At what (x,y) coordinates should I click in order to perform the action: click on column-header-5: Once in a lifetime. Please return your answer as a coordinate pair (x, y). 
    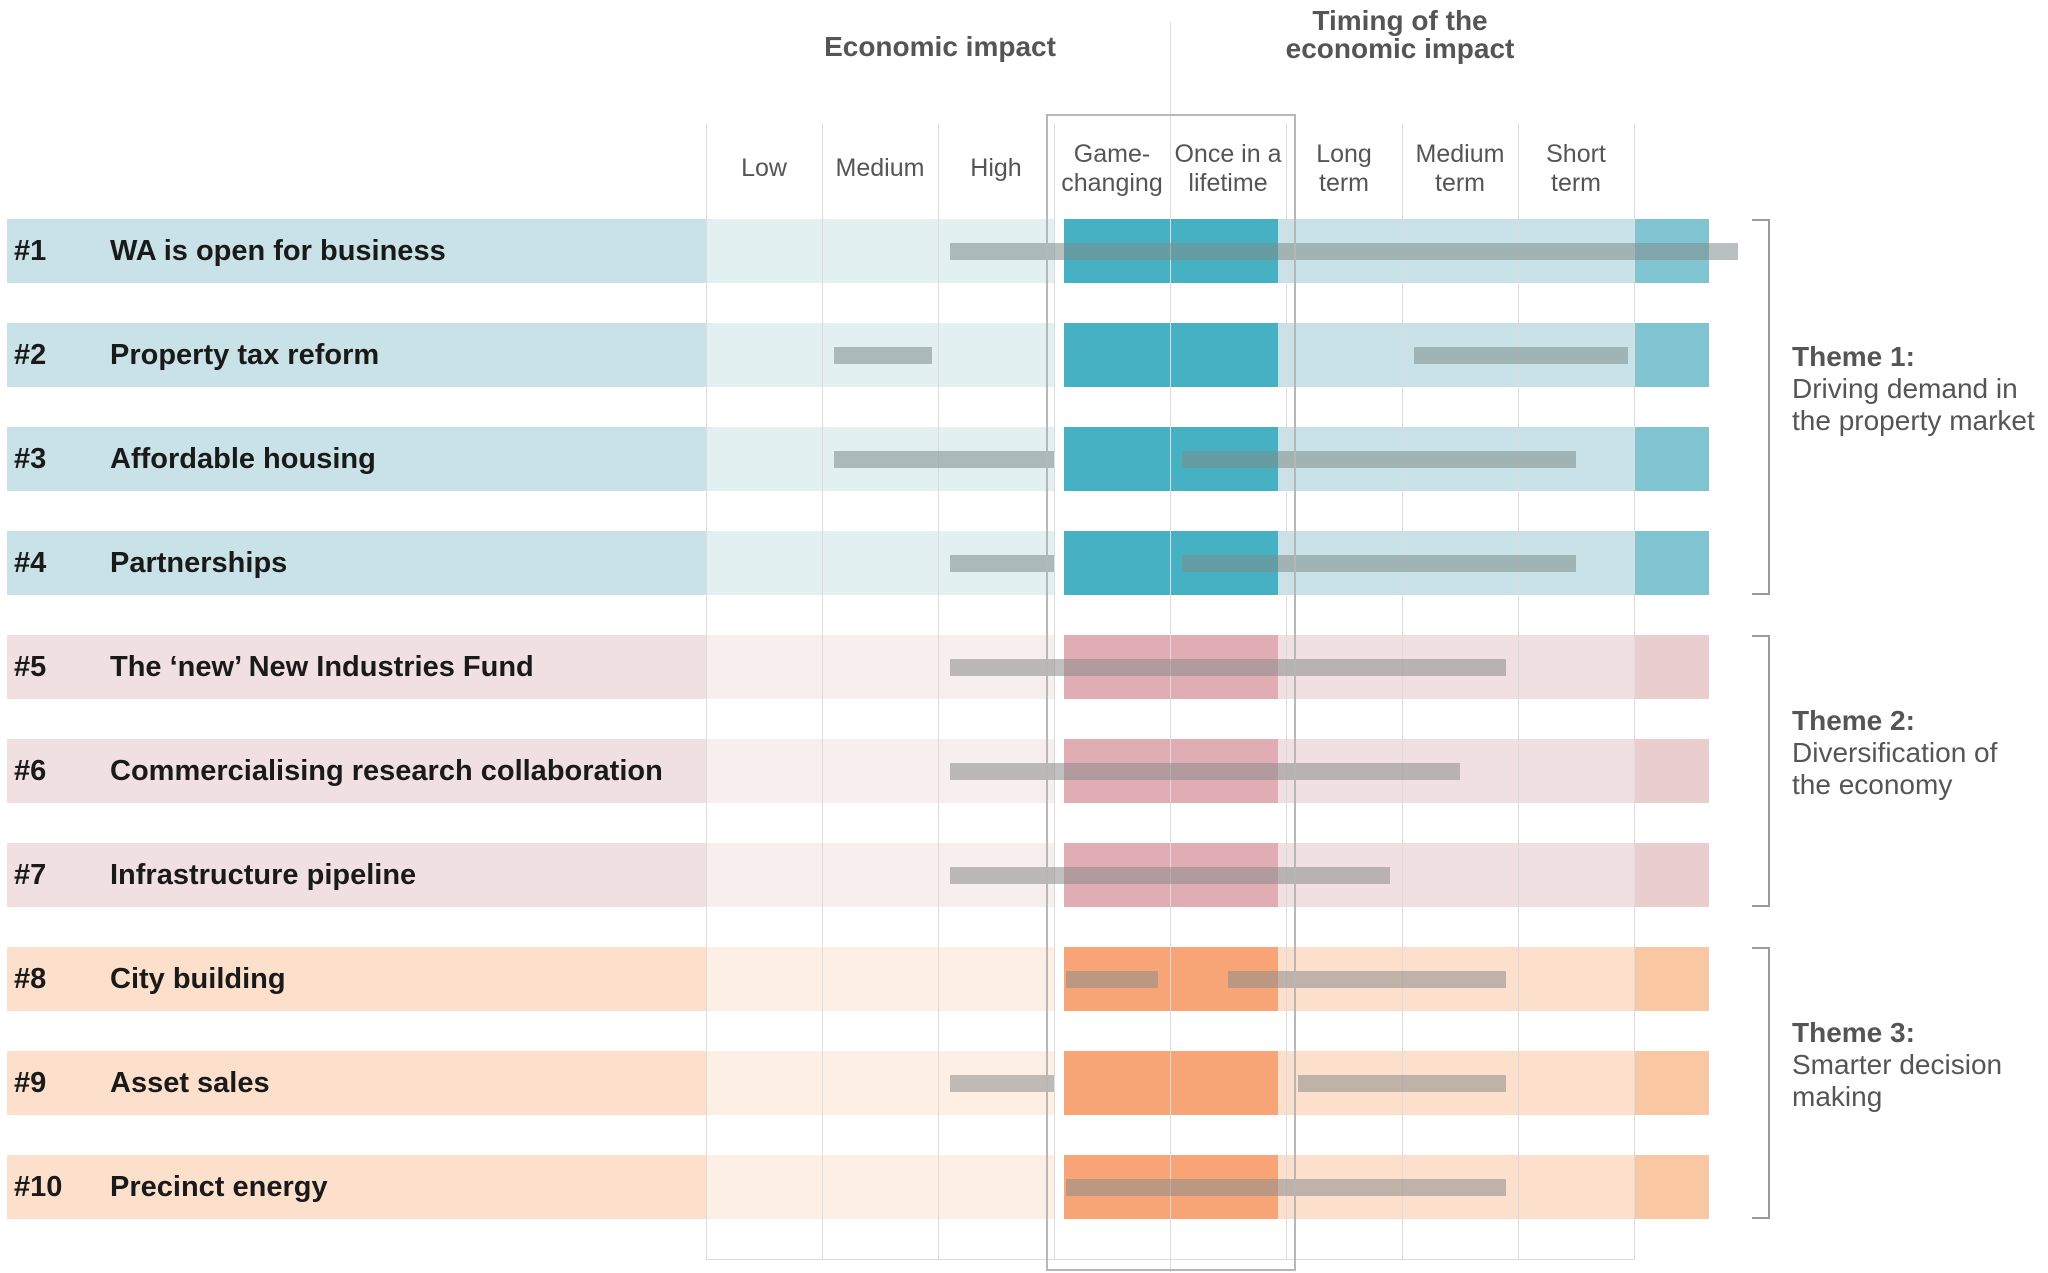
    Looking at the image, I should click on (1228, 169).